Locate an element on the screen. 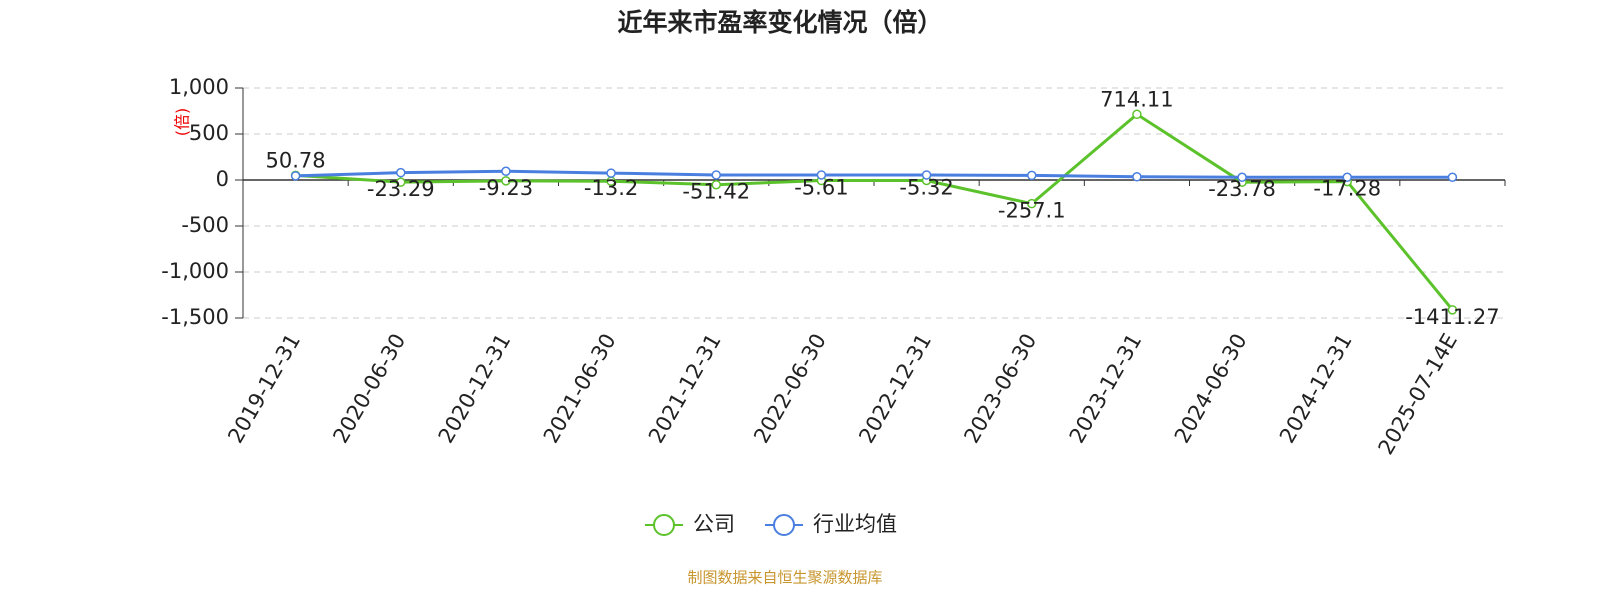 Image resolution: width=1600 pixels, height=600 pixels. y-tick-label: -1,000 is located at coordinates (195, 271).